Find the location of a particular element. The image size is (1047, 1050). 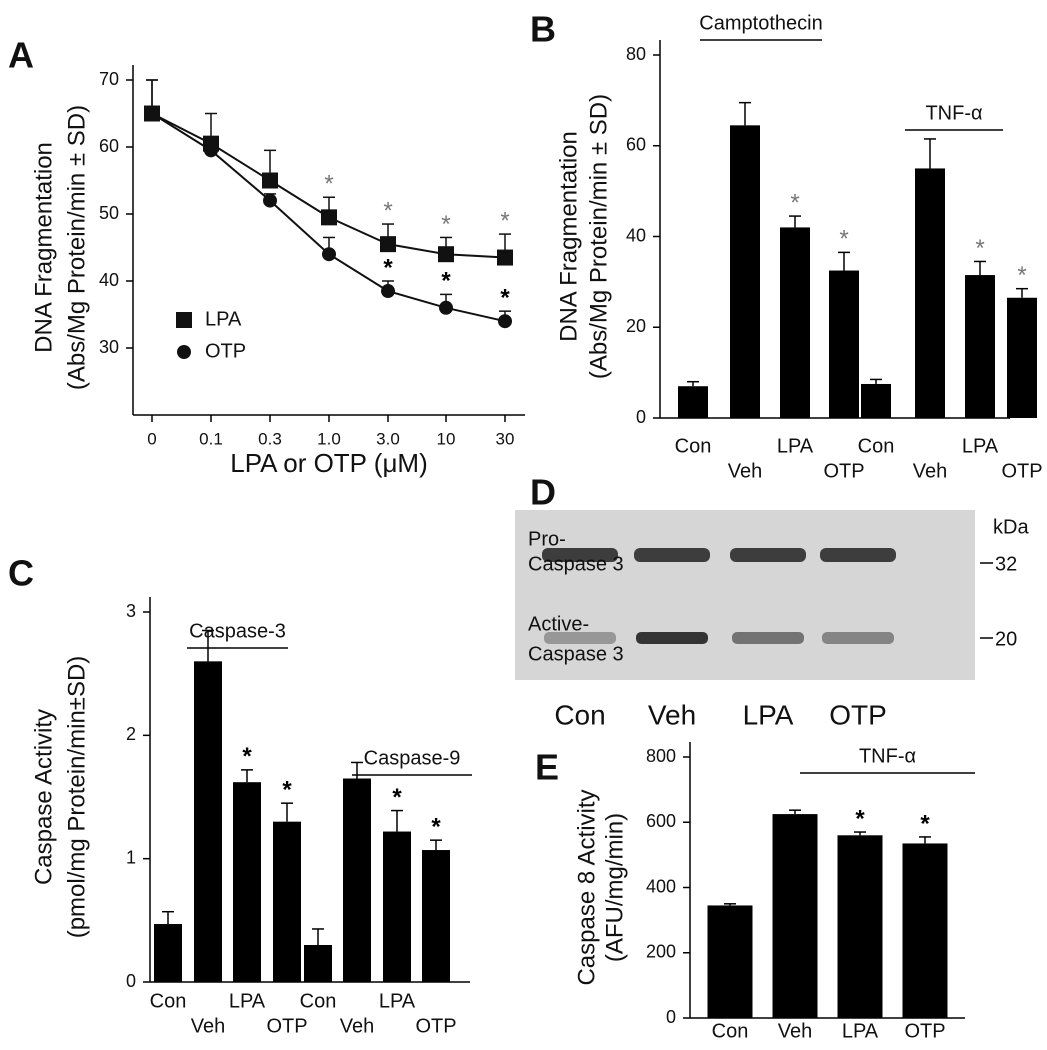

x-tick-label: 0.3 is located at coordinates (270, 438).